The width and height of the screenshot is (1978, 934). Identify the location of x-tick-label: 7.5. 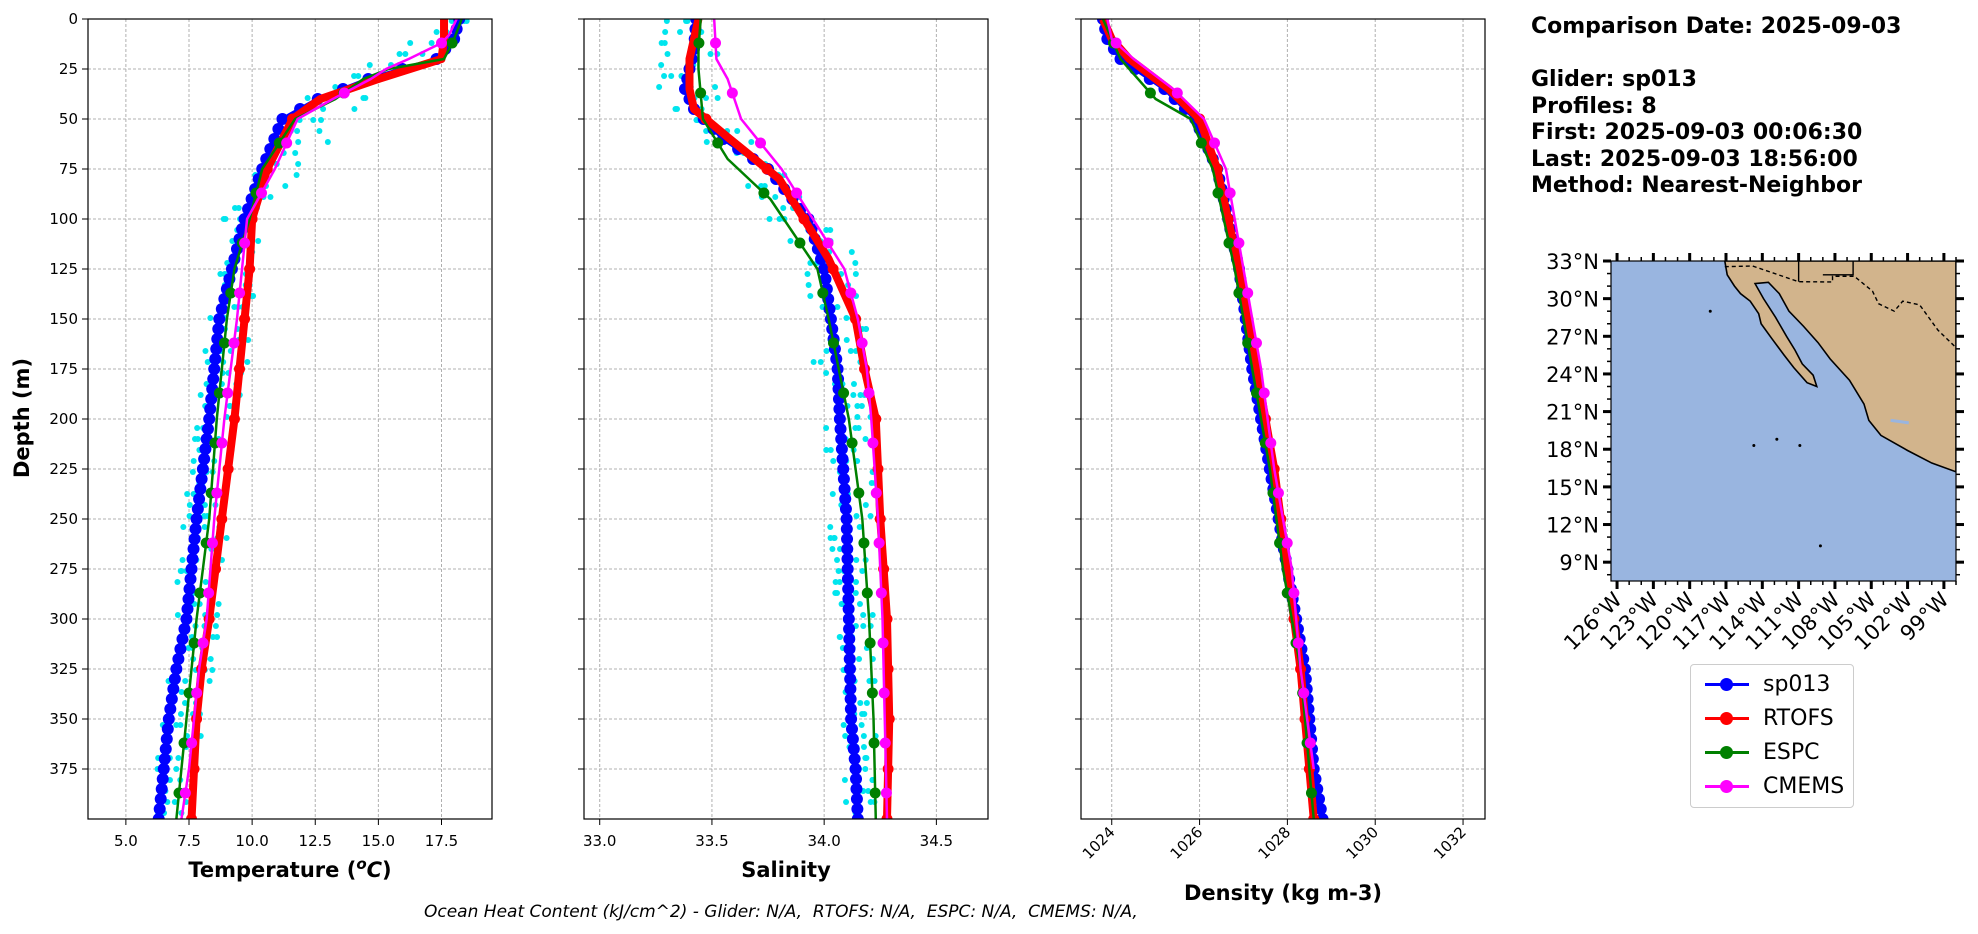
(189, 841).